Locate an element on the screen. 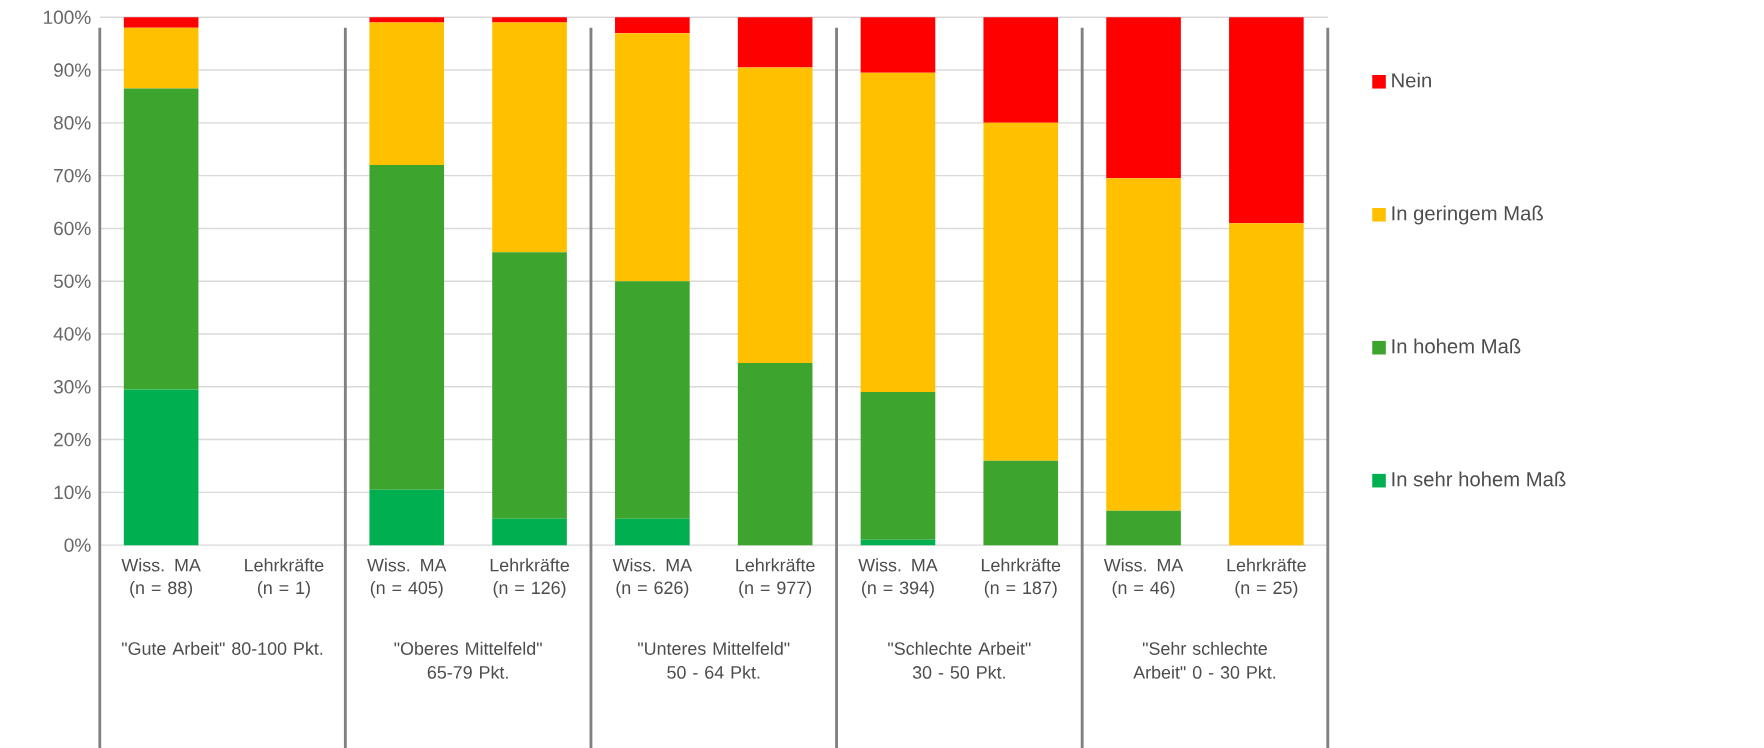 The height and width of the screenshot is (748, 1764). x-tick-label: Wiss. MA (n = 405) is located at coordinates (407, 578).